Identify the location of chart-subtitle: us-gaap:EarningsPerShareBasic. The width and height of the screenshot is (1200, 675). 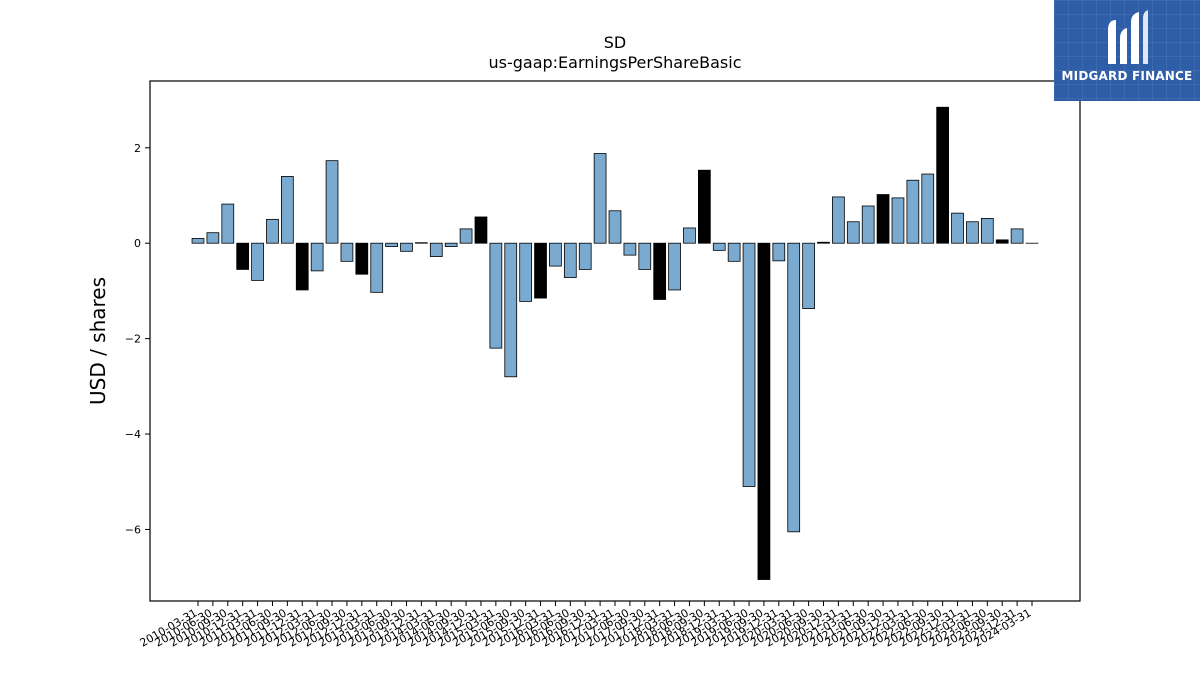
(614, 62).